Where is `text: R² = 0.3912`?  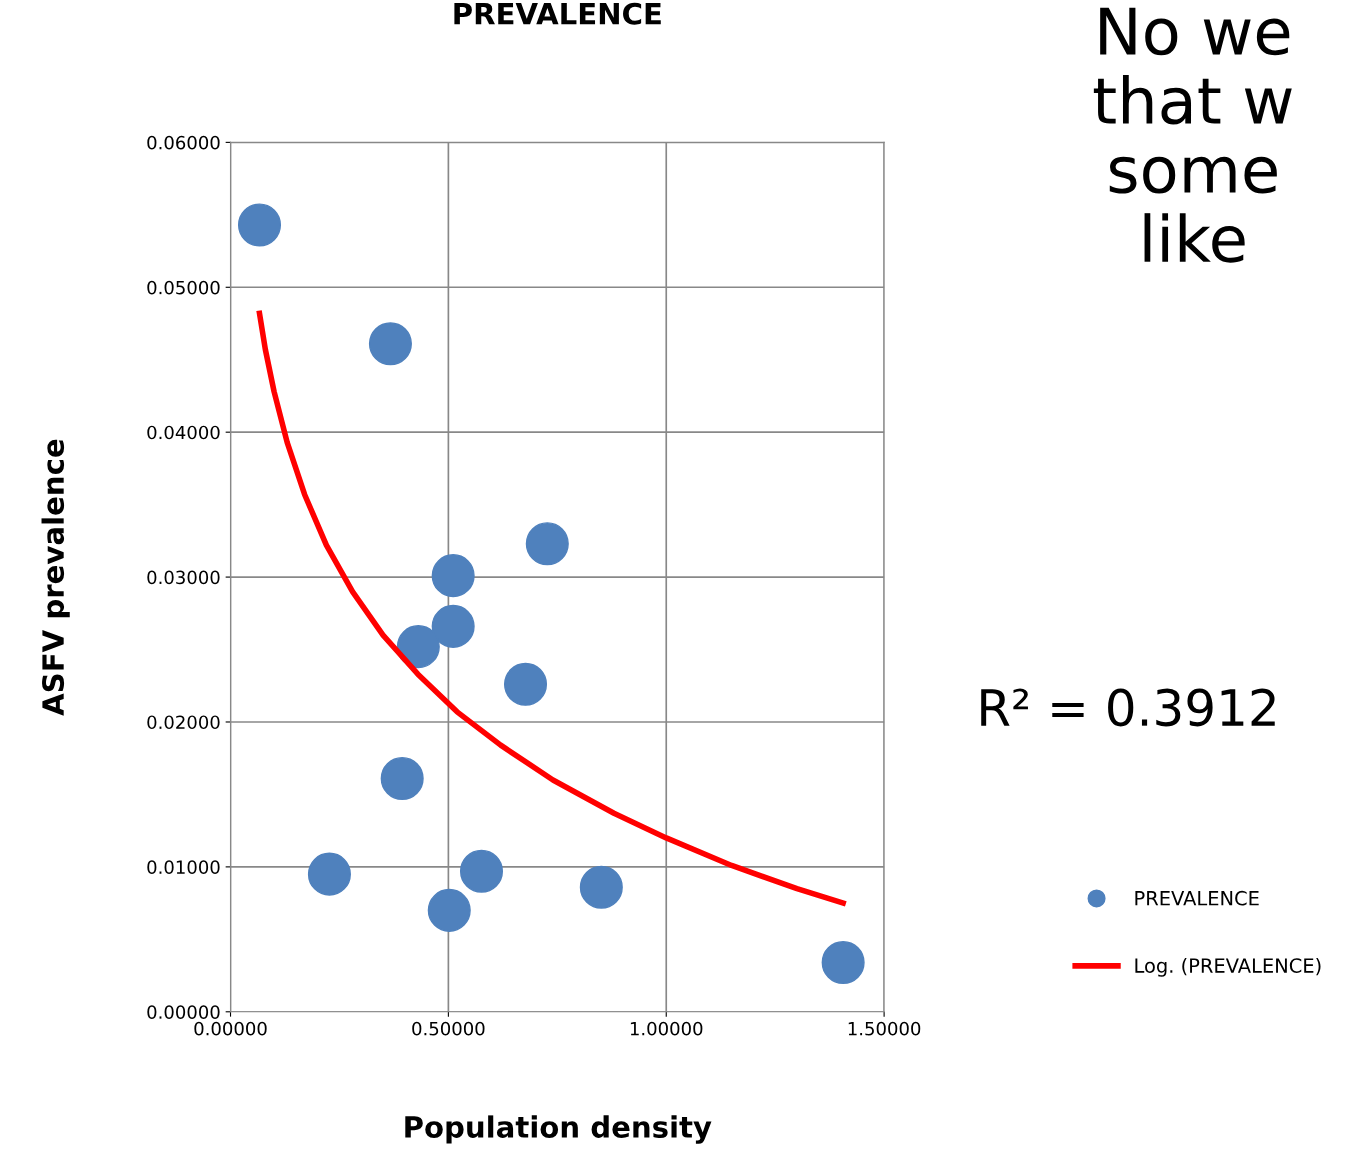
text: R² = 0.3912 is located at coordinates (1128, 707).